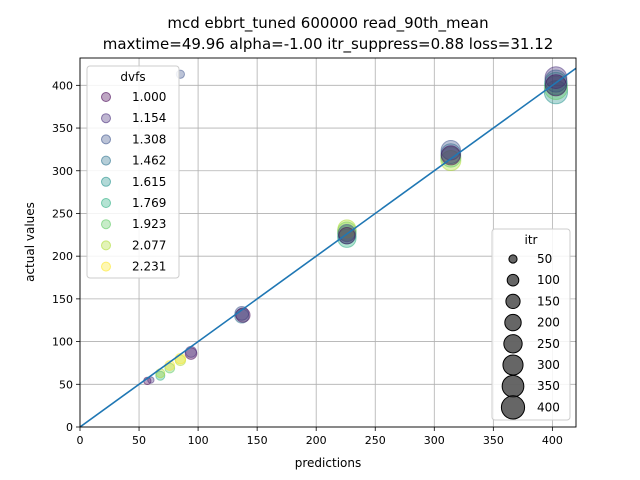  I want to click on legend-dvfs-label: 1.769, so click(149, 203).